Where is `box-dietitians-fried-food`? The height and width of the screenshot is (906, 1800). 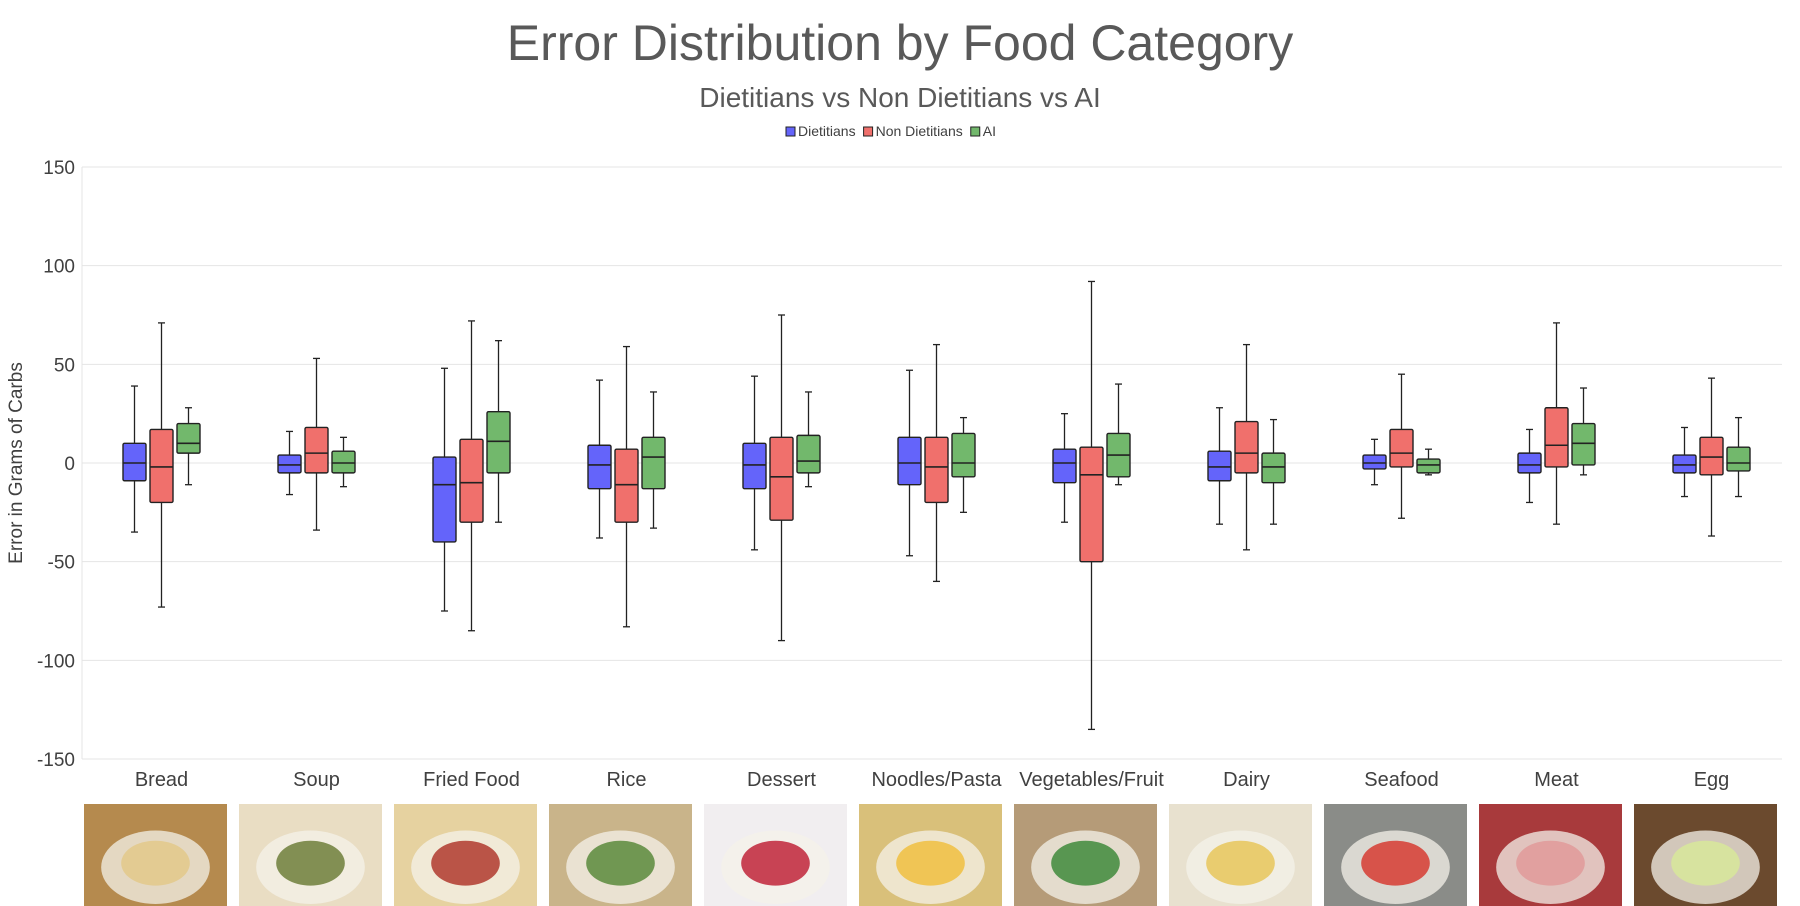 box-dietitians-fried-food is located at coordinates (444, 489).